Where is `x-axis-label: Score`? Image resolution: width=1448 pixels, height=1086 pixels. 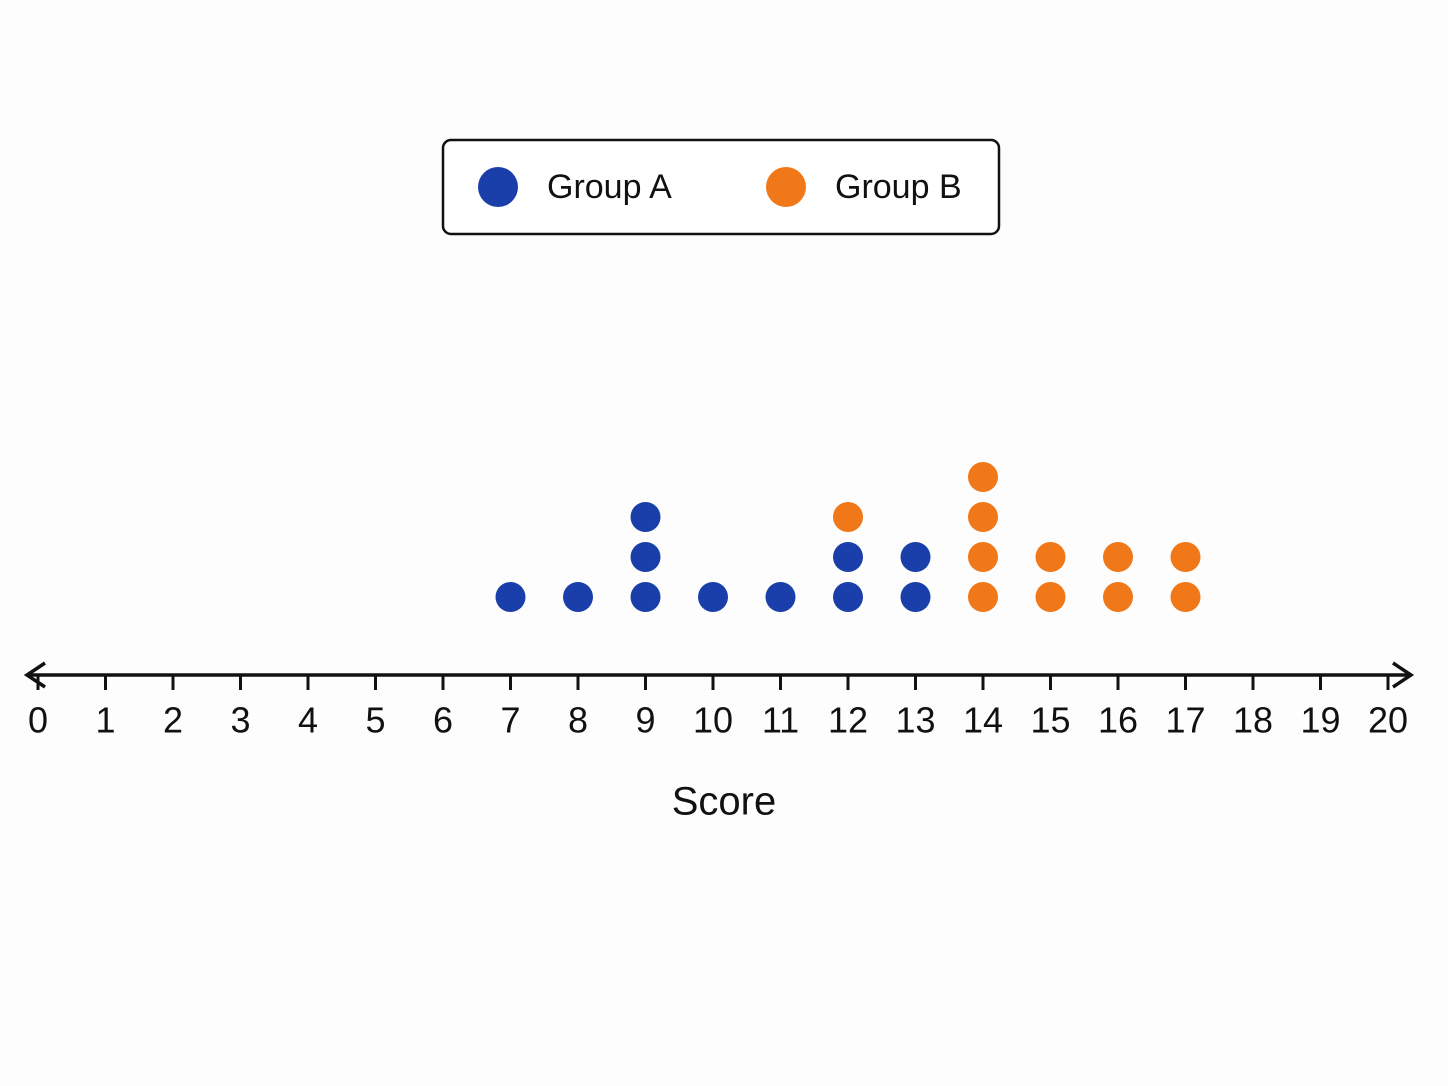
x-axis-label: Score is located at coordinates (724, 802).